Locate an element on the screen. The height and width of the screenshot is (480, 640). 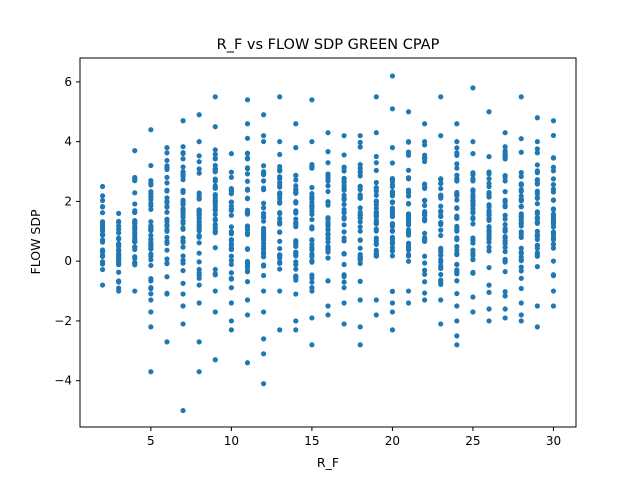
y-tick-label: −4 is located at coordinates (63, 381).